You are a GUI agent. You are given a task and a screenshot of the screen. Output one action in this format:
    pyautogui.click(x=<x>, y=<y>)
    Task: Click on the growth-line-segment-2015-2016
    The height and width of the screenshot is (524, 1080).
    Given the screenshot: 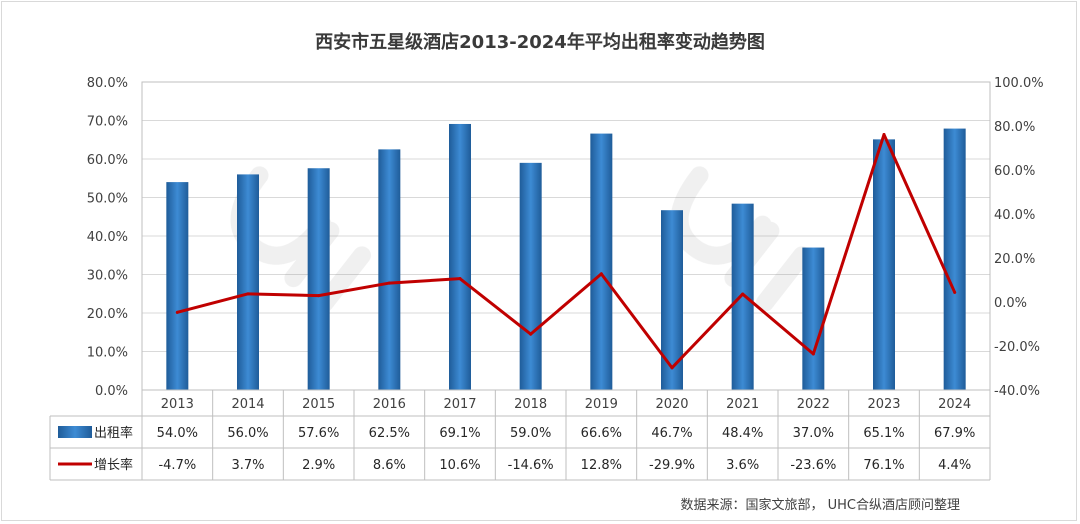 What is the action you would take?
    pyautogui.click(x=354, y=289)
    